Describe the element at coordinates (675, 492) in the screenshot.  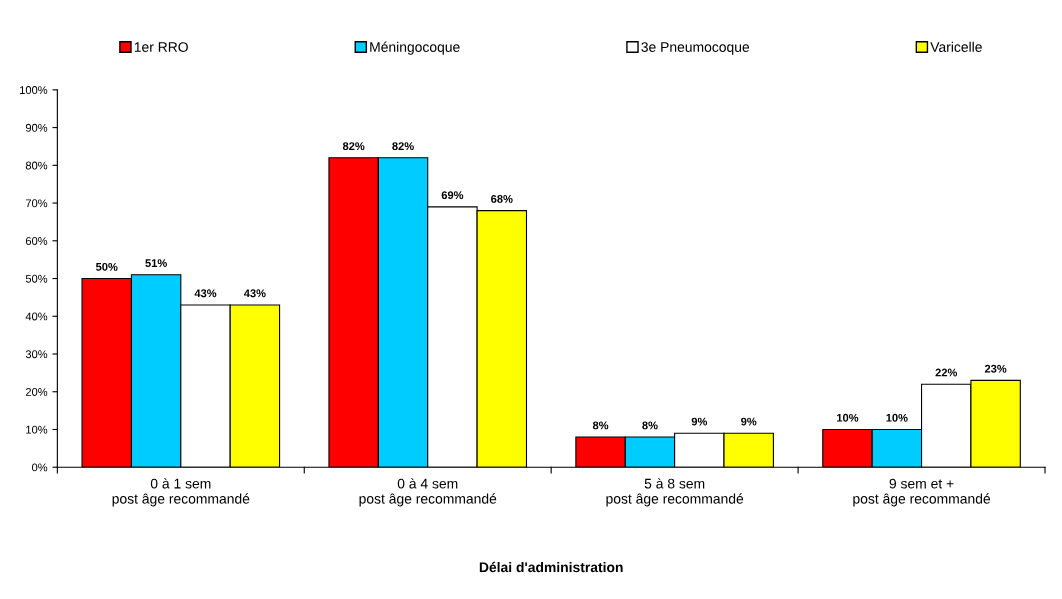
I see `x-tick-label: 5 à 8 sem post âge recommandé` at that location.